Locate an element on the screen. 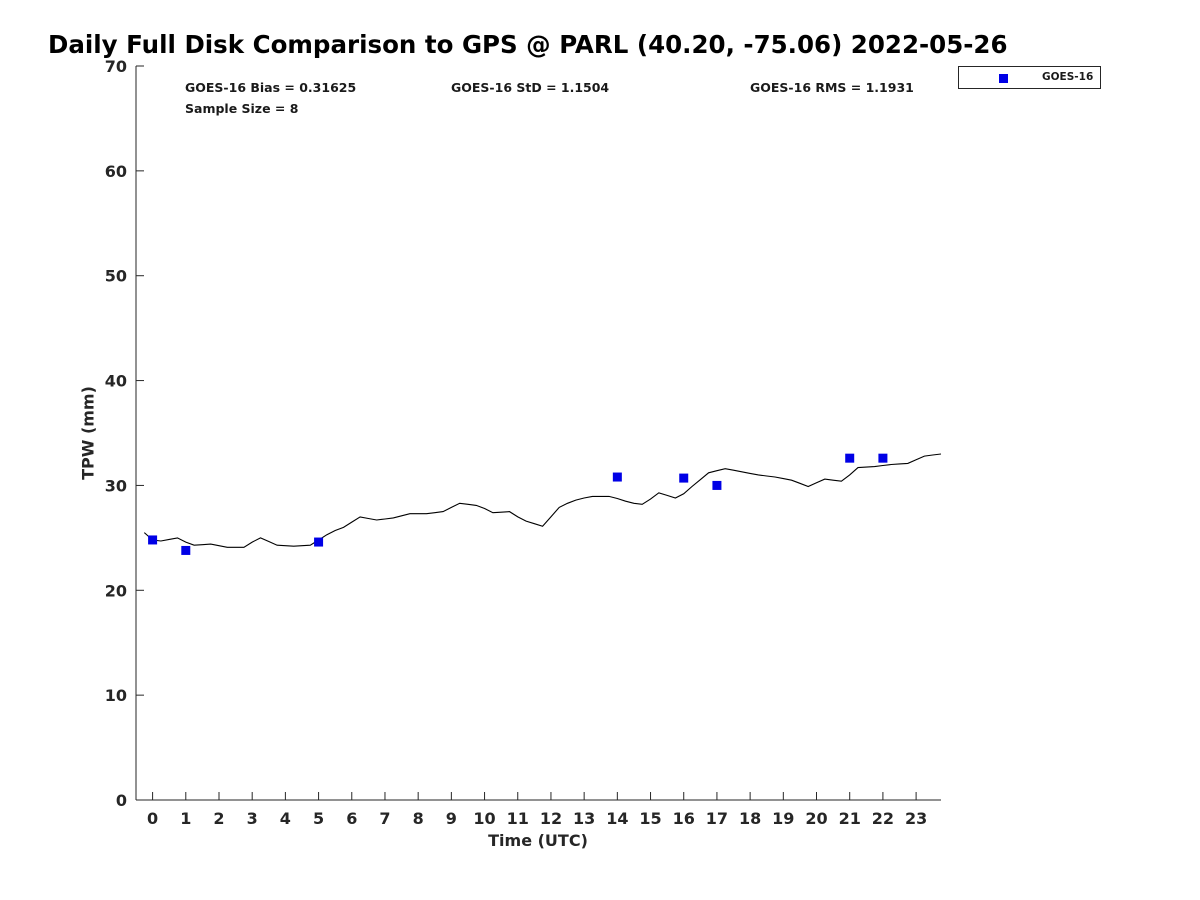  y-tick-label: 10 is located at coordinates (116, 695).